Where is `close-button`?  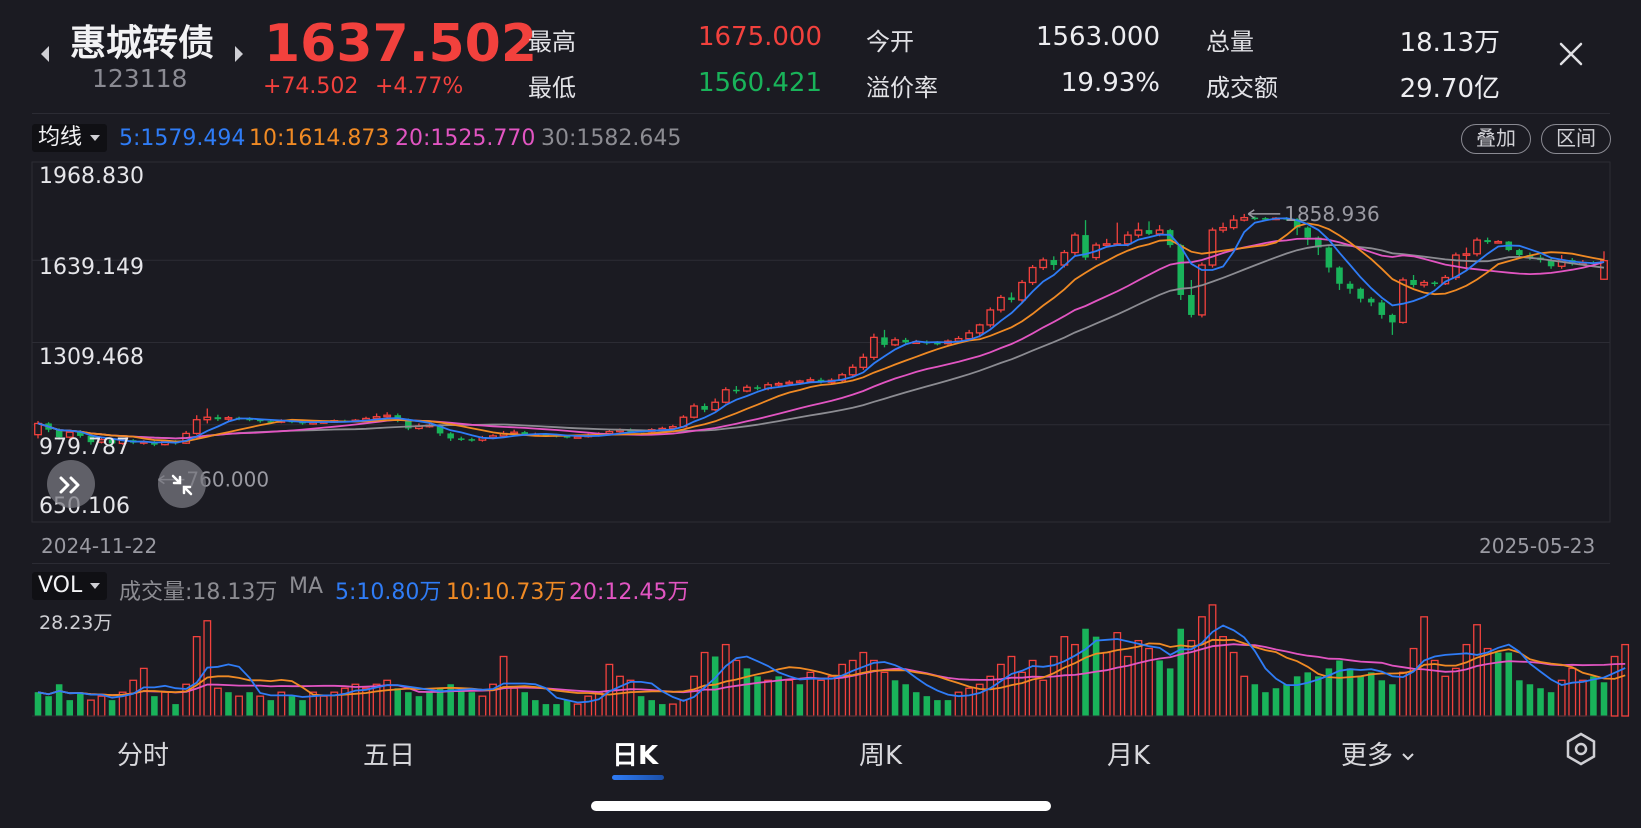
close-button is located at coordinates (1571, 54).